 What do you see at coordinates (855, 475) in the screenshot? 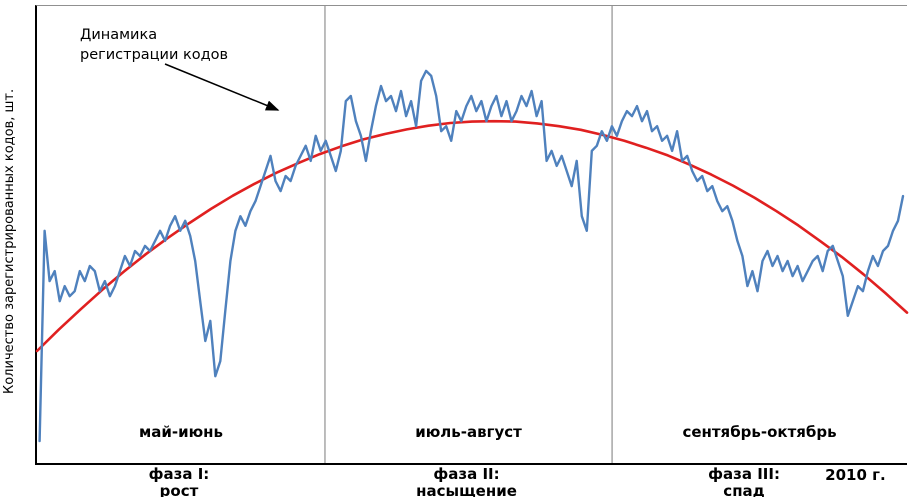
I see `year-label: 2010 г.` at bounding box center [855, 475].